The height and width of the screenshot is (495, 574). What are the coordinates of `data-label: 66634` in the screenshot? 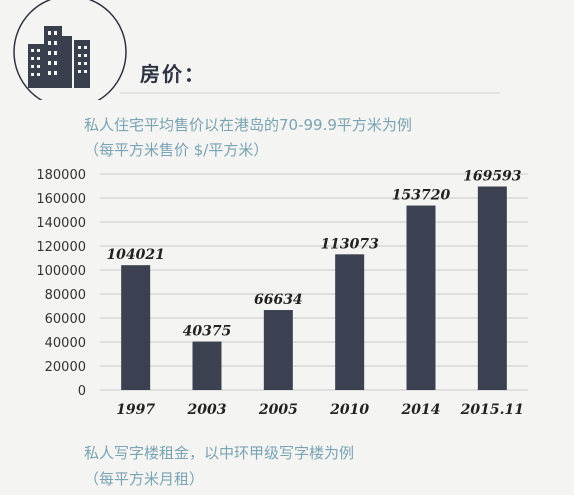 It's located at (278, 300).